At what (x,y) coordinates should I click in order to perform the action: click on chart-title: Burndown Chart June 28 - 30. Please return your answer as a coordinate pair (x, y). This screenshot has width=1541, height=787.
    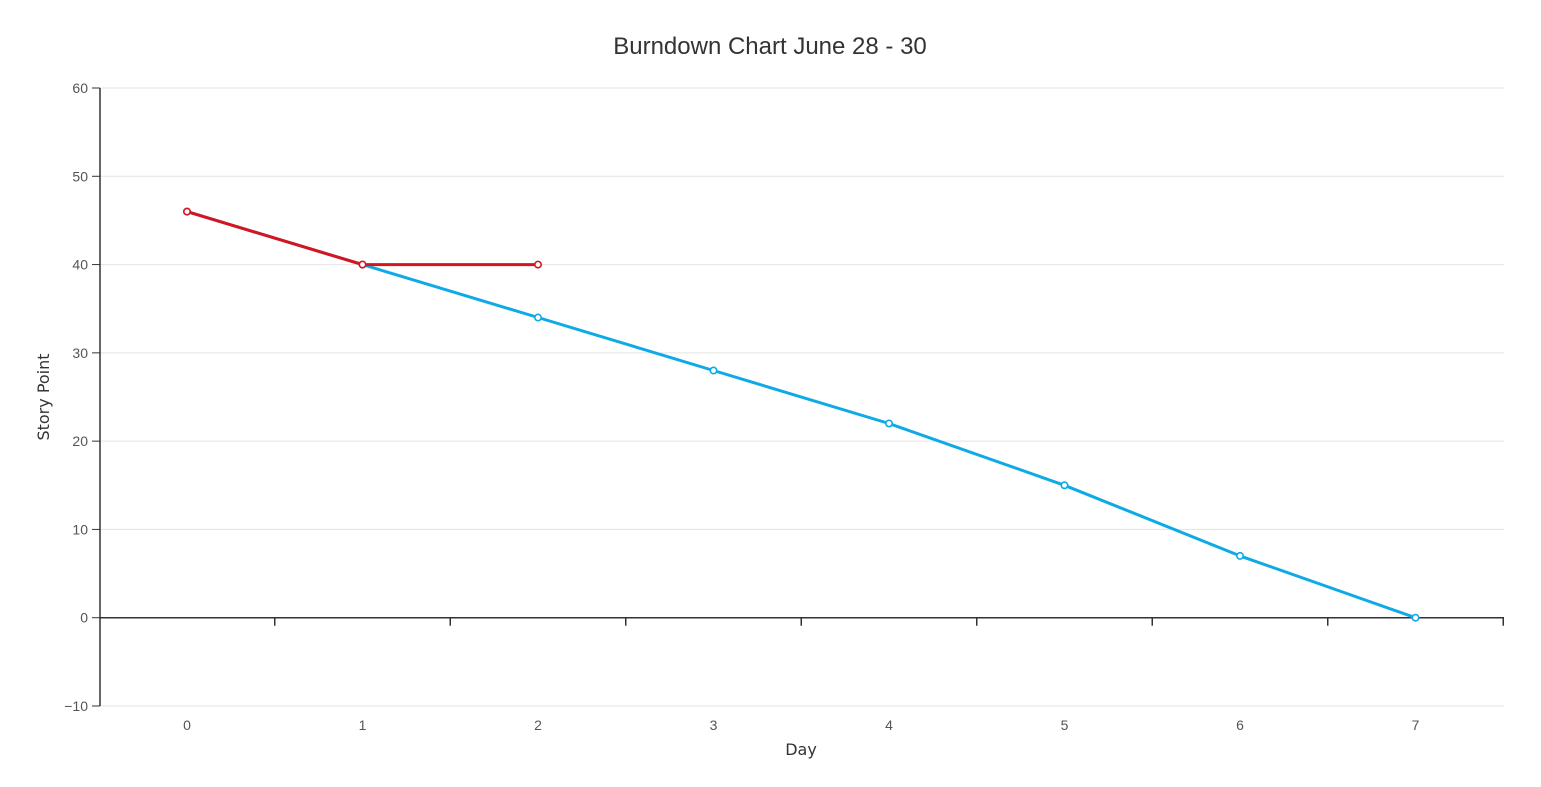
    Looking at the image, I should click on (770, 46).